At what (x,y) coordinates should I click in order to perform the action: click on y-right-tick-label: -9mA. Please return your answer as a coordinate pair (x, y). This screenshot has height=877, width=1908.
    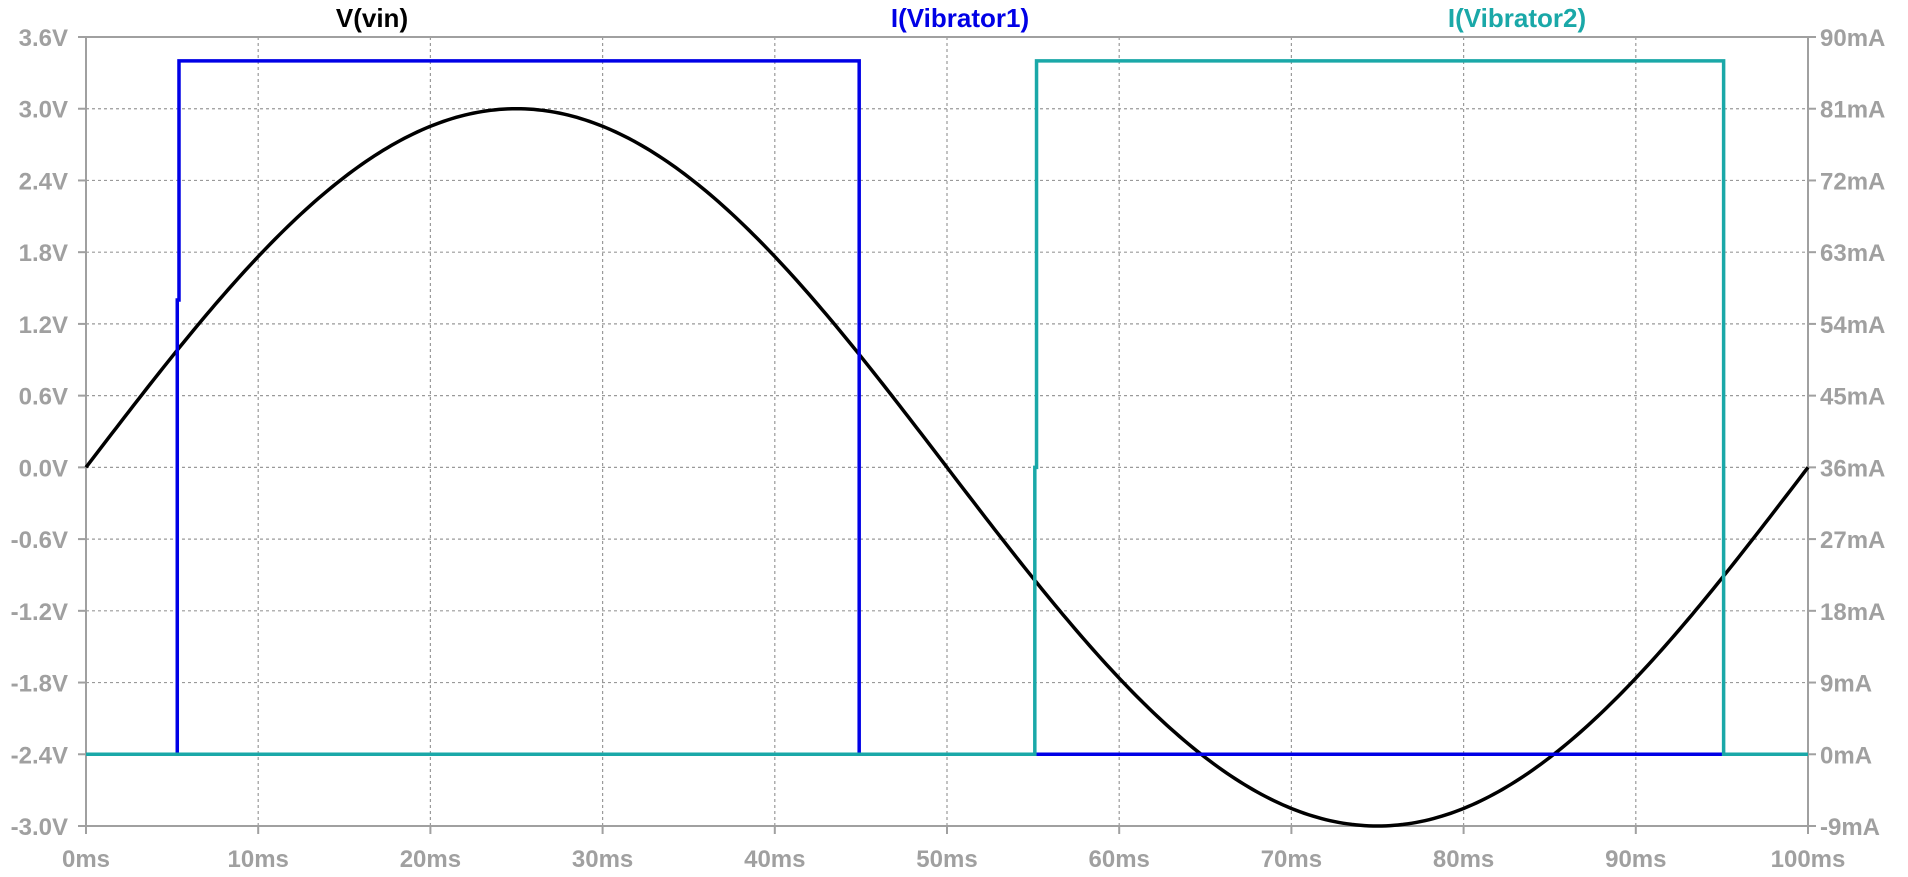
    Looking at the image, I should click on (1850, 827).